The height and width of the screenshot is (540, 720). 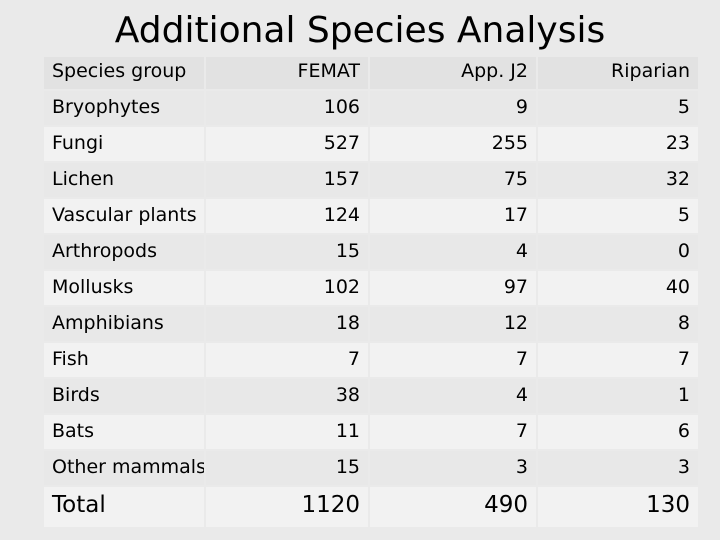 I want to click on riparian-cell: 8, so click(x=618, y=324).